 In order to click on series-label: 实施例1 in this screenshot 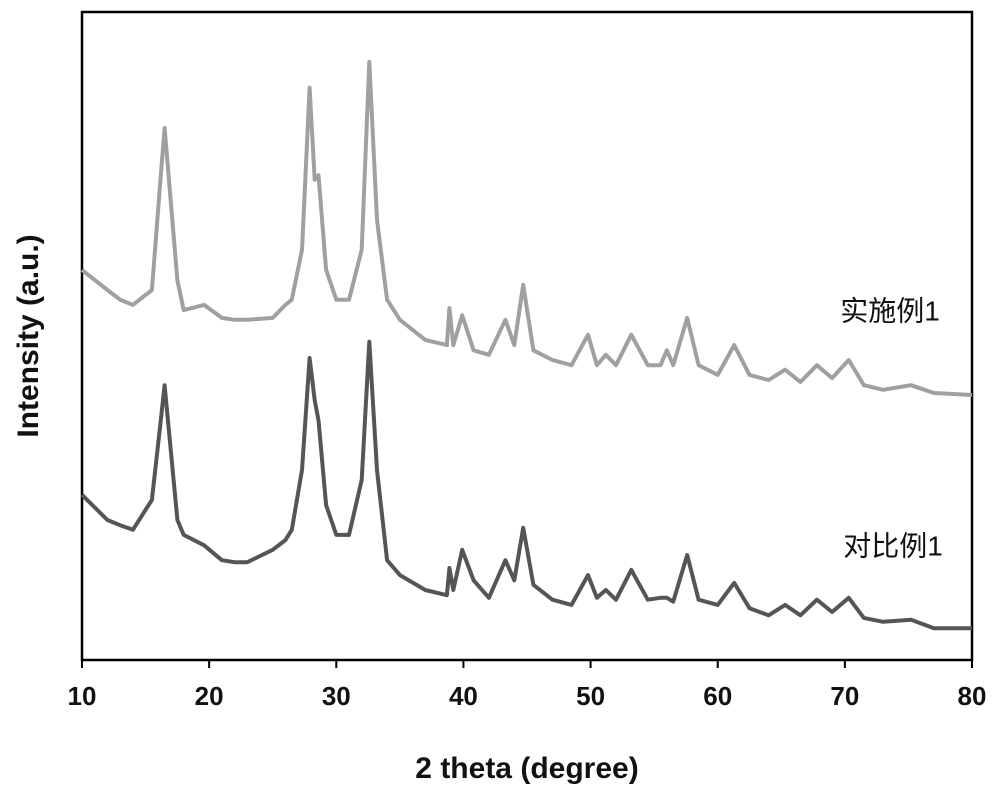, I will do `click(890, 310)`.